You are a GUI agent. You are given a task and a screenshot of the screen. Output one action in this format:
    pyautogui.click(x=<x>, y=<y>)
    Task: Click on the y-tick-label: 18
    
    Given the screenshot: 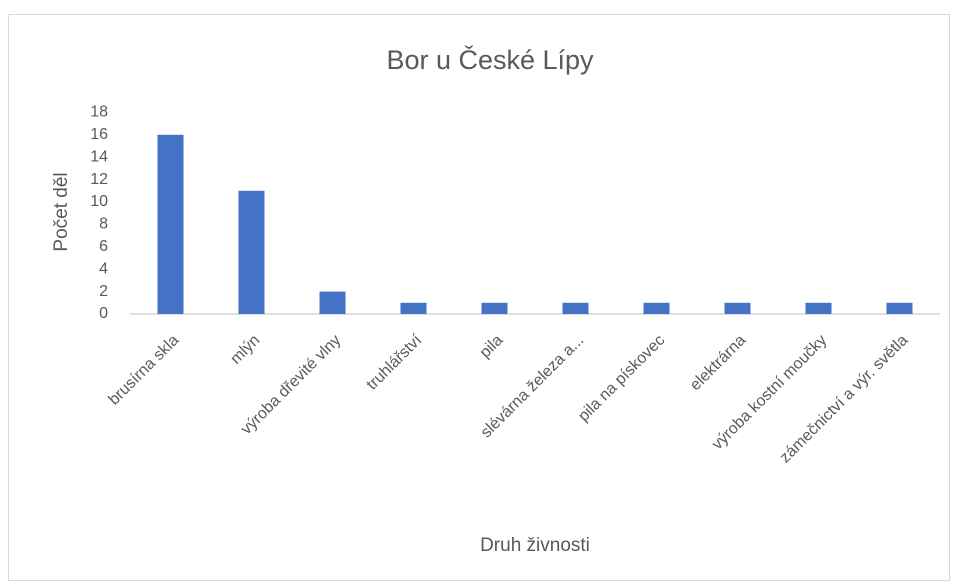 What is the action you would take?
    pyautogui.click(x=99, y=112)
    